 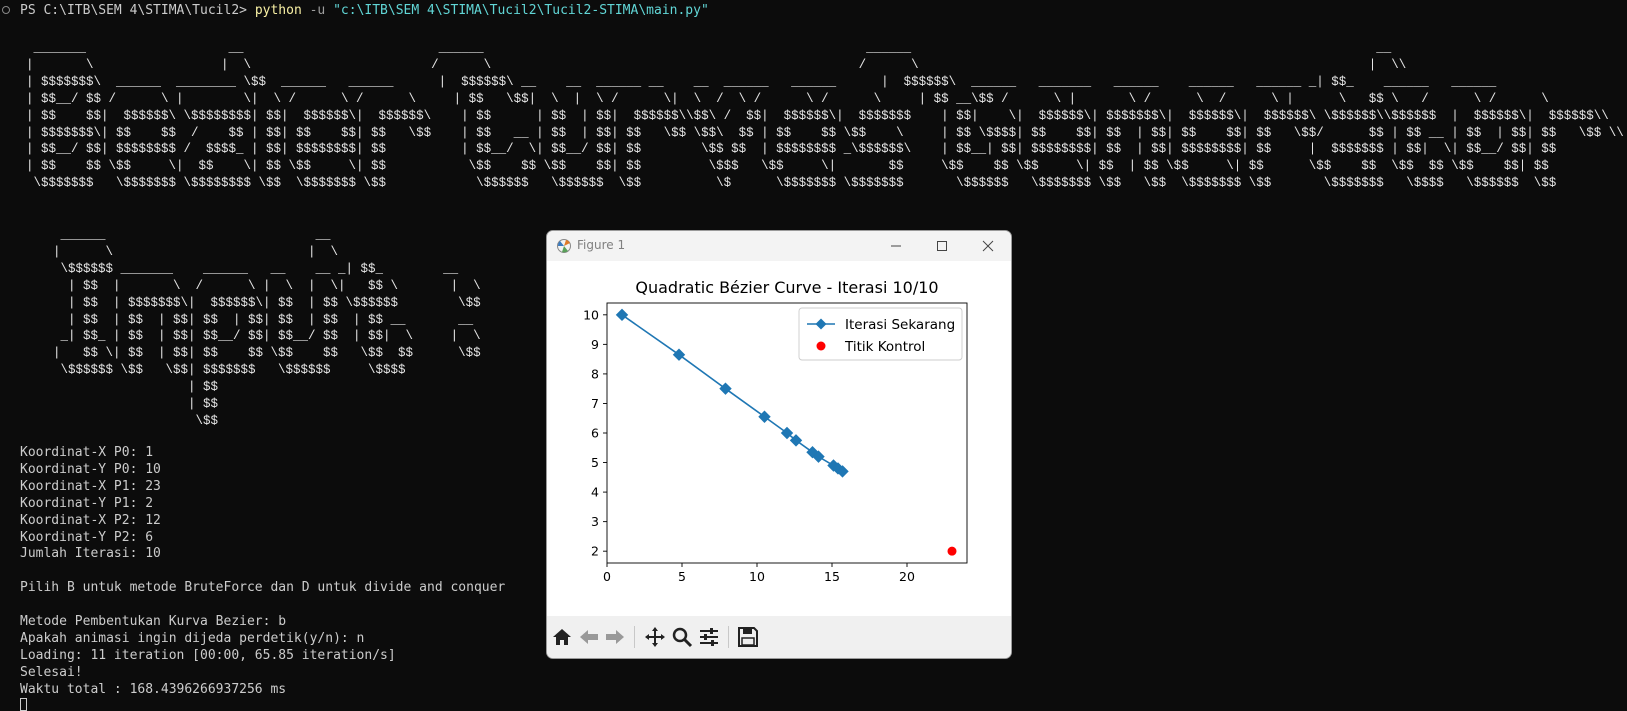 I want to click on x-tick-label: 5, so click(x=682, y=576).